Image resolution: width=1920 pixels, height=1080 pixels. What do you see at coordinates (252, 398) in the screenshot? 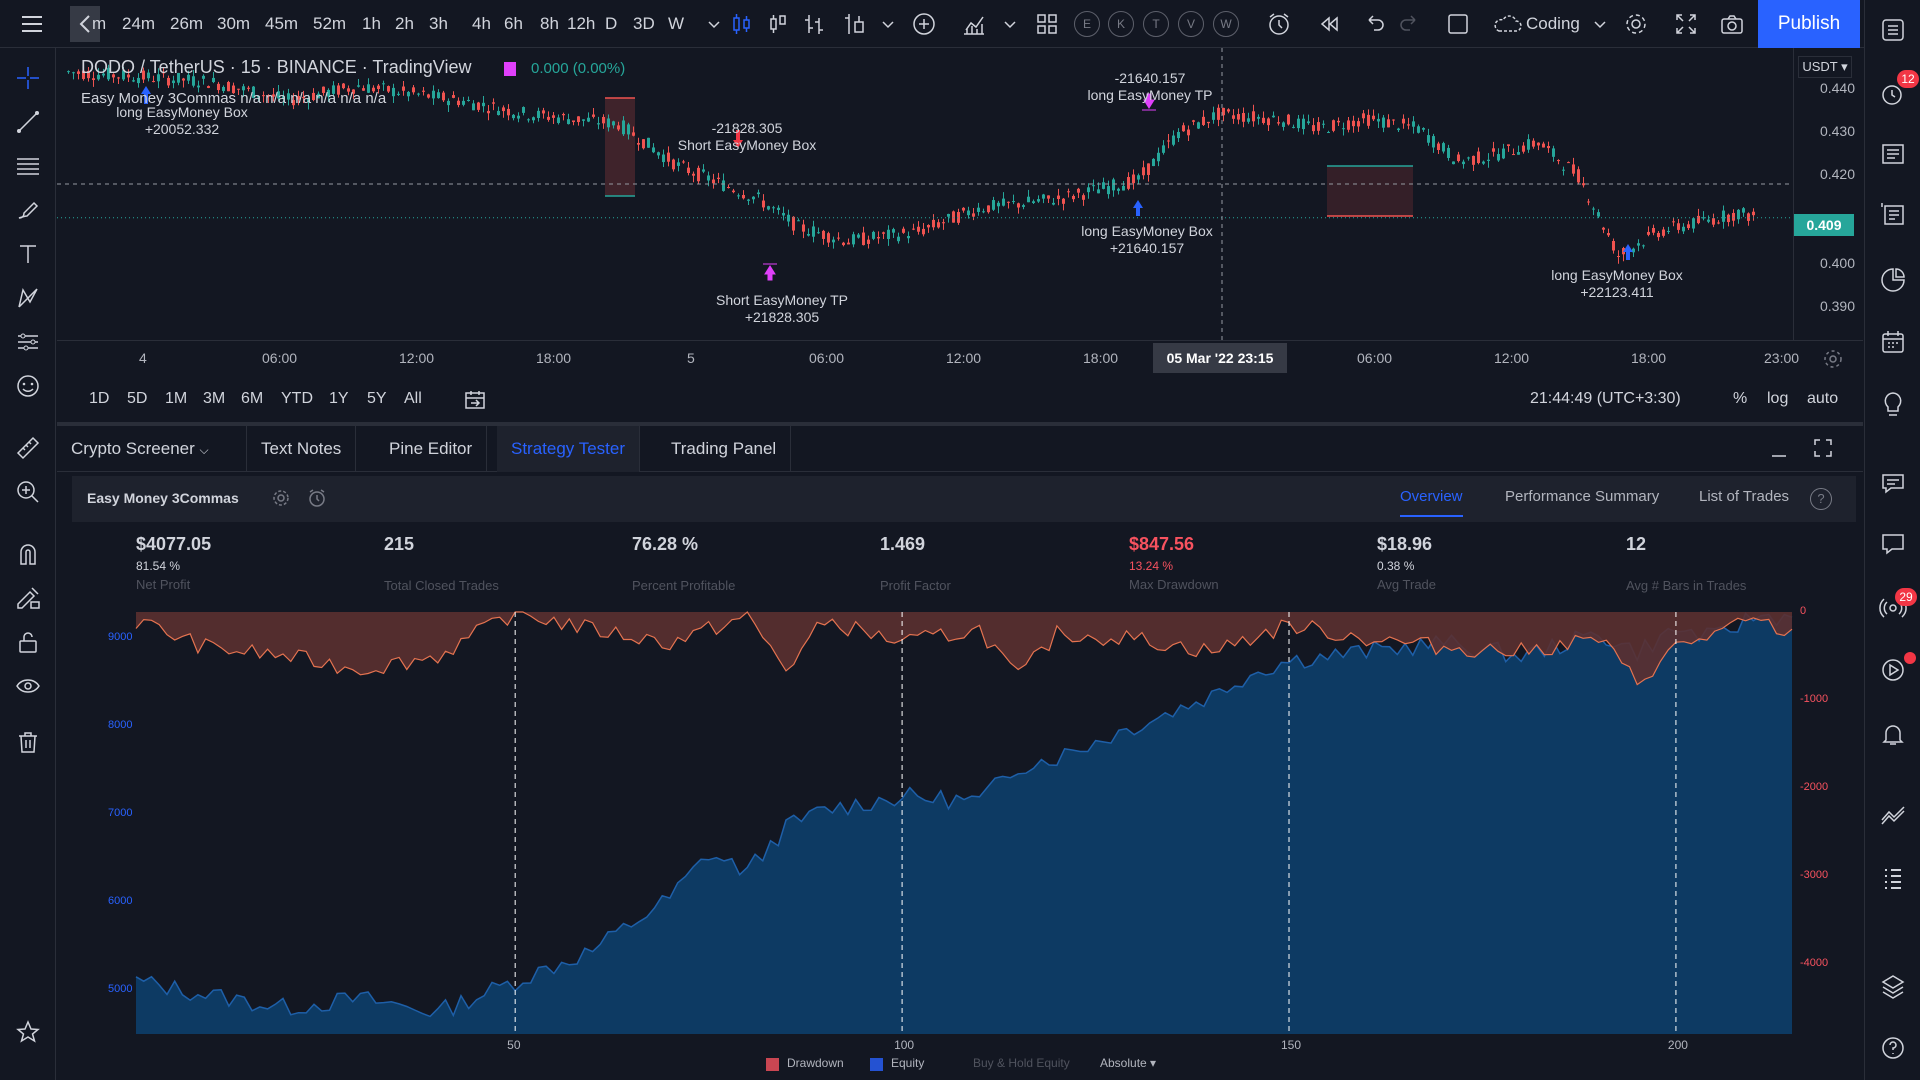
I see `range-button: 6M` at bounding box center [252, 398].